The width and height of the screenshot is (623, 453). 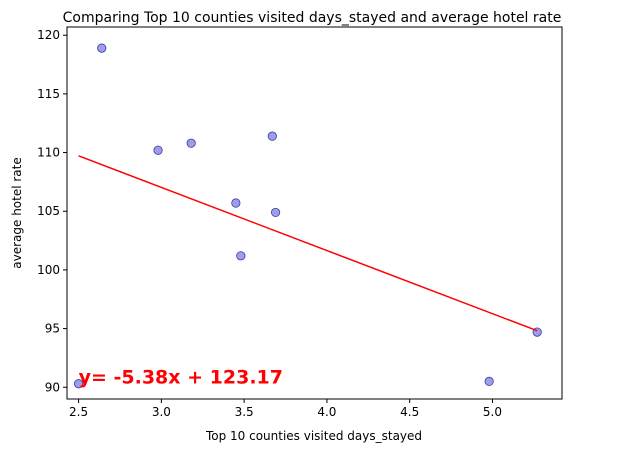 What do you see at coordinates (161, 412) in the screenshot?
I see `x-tick-label: 3.0` at bounding box center [161, 412].